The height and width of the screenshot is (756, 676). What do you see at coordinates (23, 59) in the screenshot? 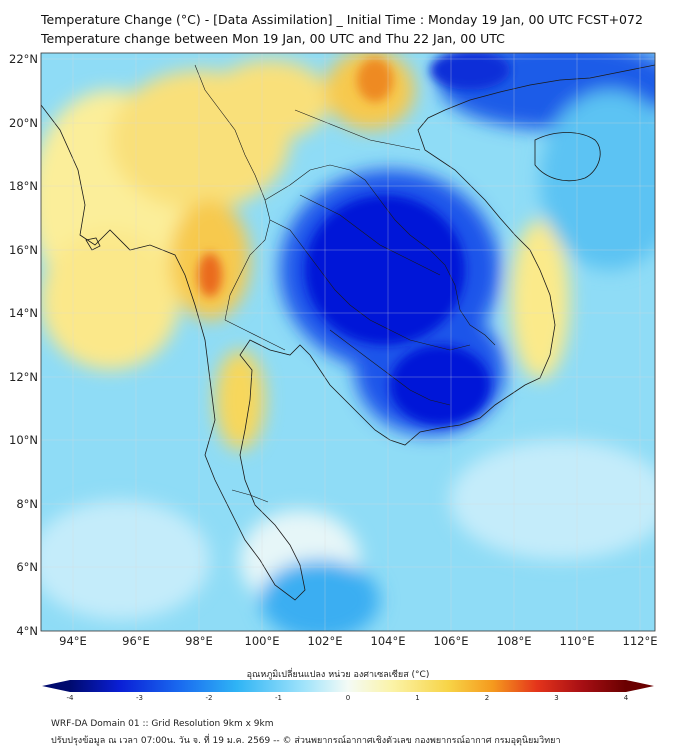
I see `lat-label: 22°N` at bounding box center [23, 59].